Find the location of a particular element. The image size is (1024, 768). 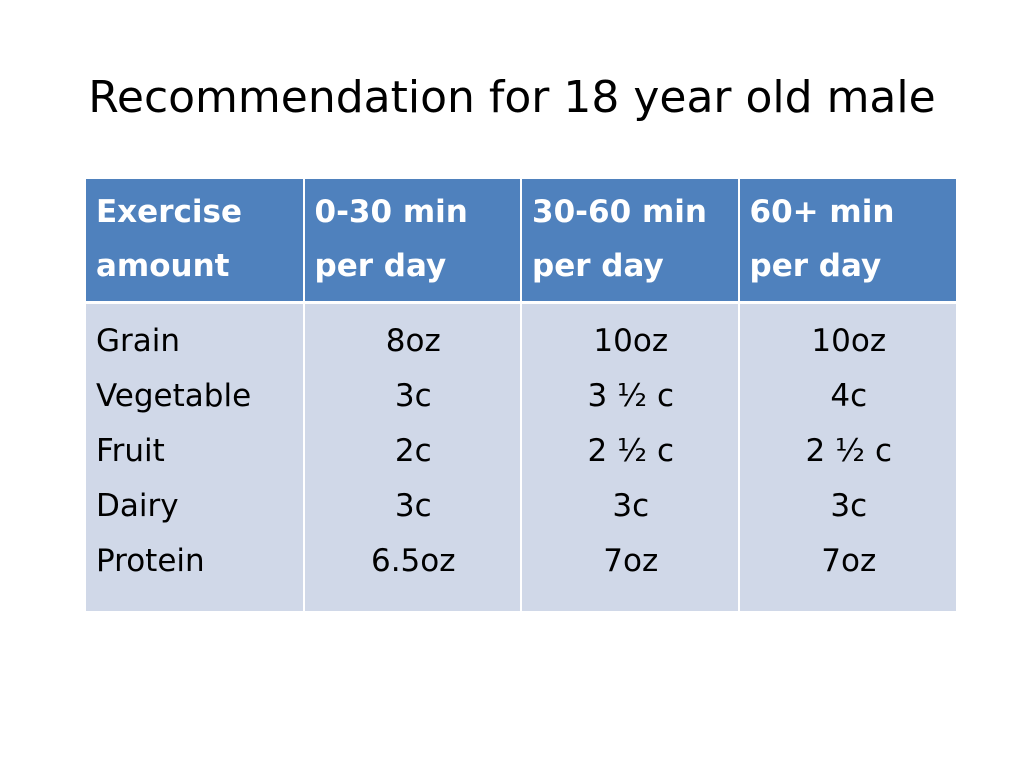

food-group-cell: Grain Vegetable Fruit Dairy Protein is located at coordinates (195, 456).